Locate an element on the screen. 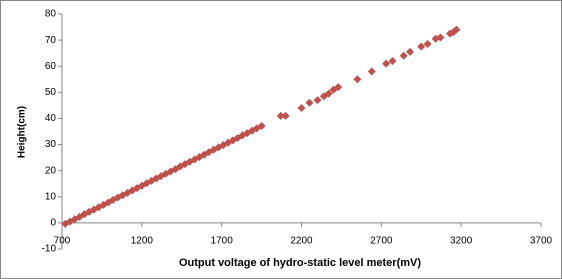  y-tick-label: 0 is located at coordinates (53, 223).